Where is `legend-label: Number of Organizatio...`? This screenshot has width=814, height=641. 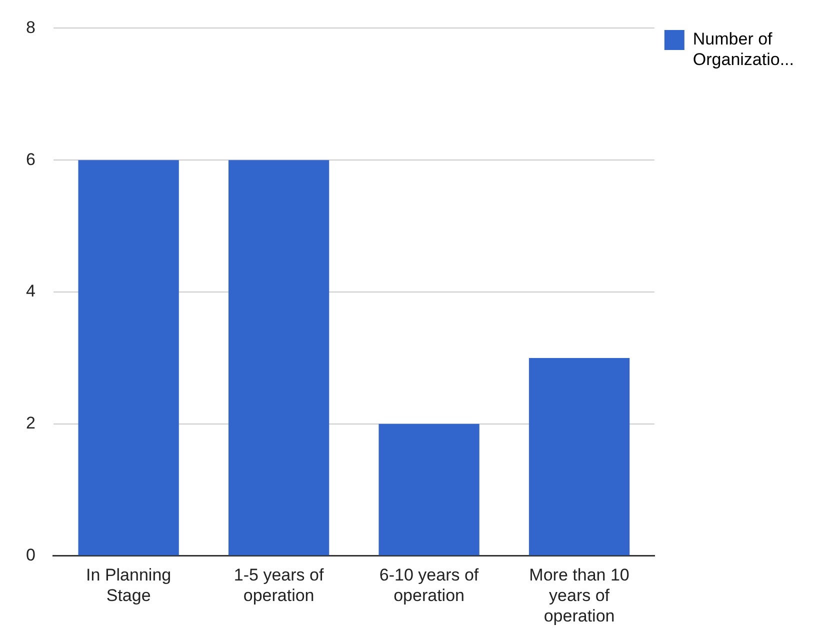
legend-label: Number of Organizatio... is located at coordinates (743, 50).